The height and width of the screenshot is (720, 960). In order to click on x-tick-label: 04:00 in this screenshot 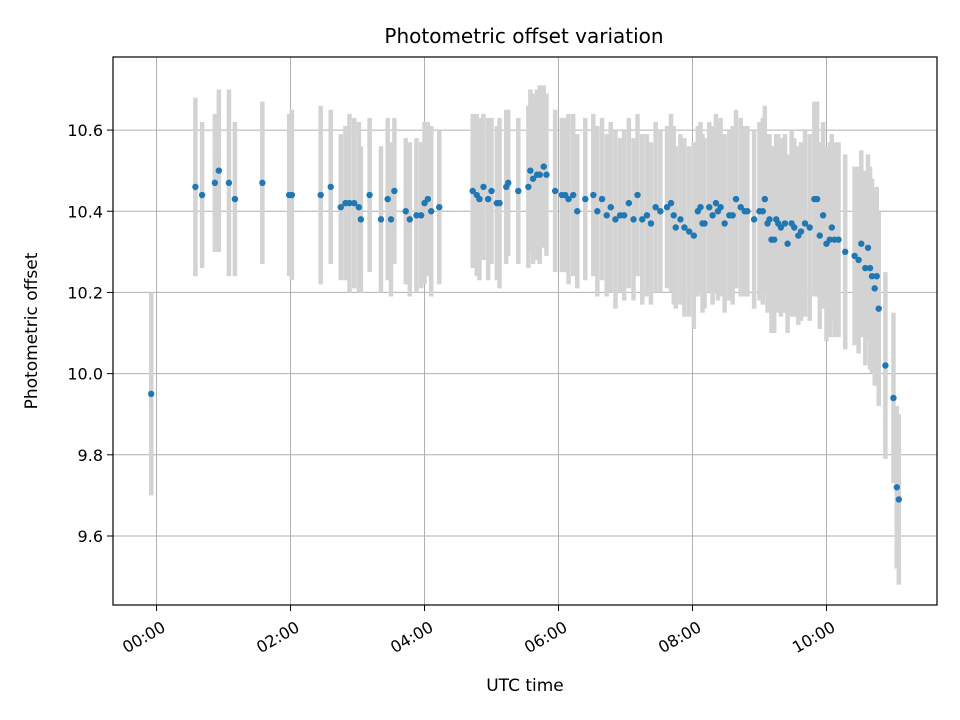, I will do `click(411, 637)`.